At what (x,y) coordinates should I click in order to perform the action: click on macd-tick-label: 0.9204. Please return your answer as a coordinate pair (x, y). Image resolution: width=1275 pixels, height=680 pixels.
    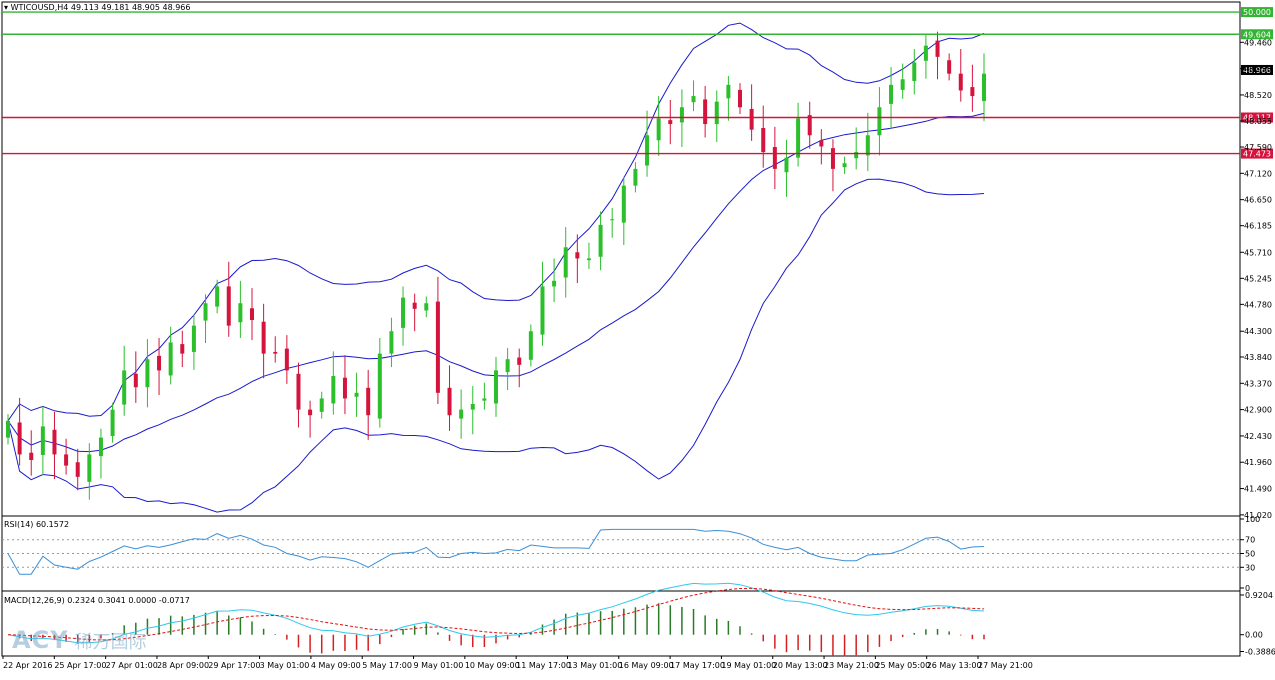
    Looking at the image, I should click on (1259, 595).